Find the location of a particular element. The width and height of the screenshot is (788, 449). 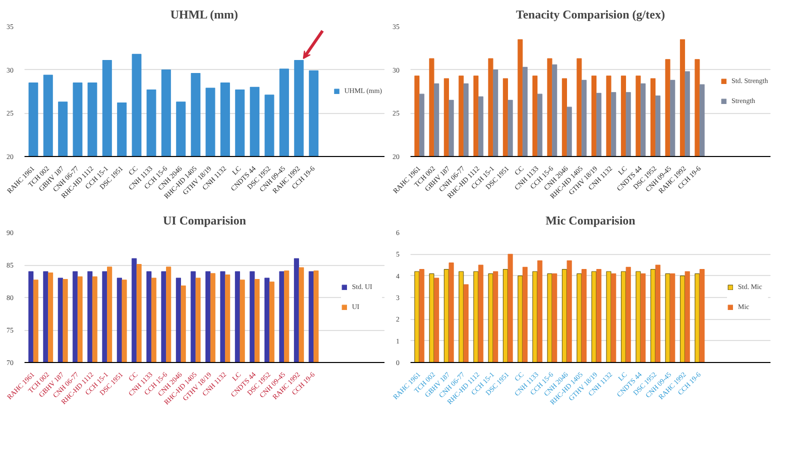

chart-title: UHML (mm) is located at coordinates (204, 15).